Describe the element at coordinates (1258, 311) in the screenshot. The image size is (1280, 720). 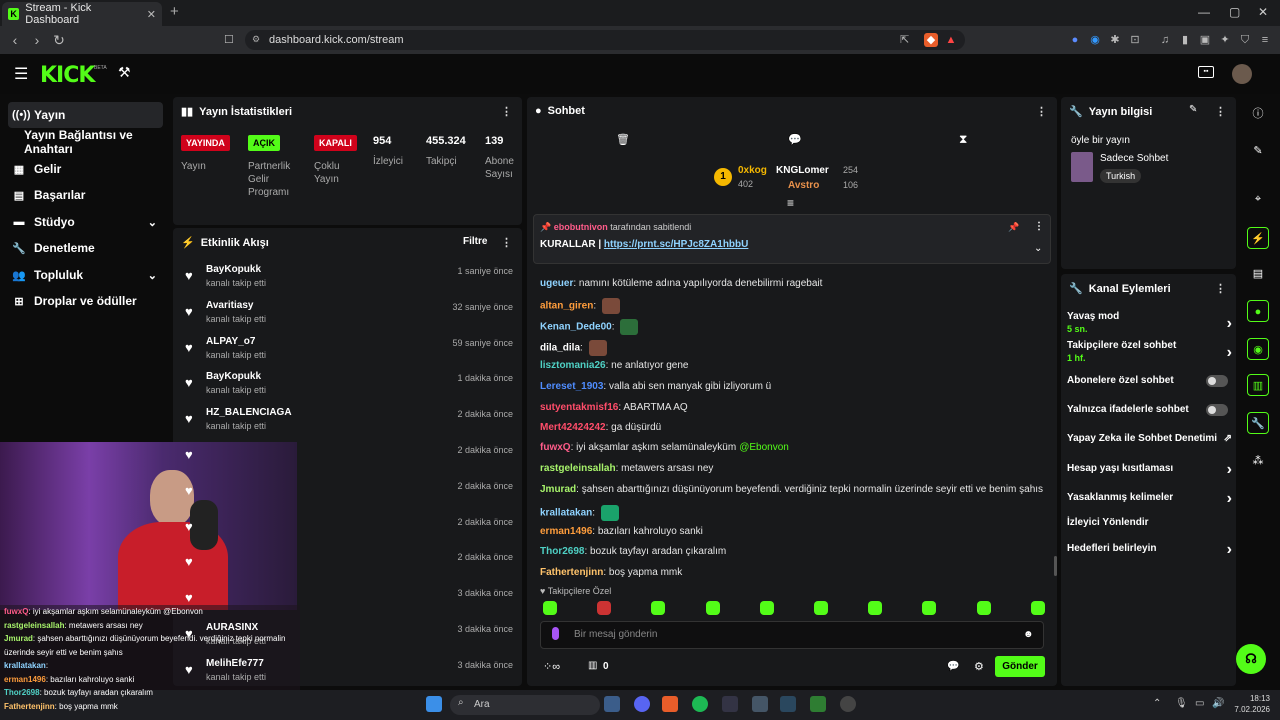
I see `chat-bubble-icon: ●` at that location.